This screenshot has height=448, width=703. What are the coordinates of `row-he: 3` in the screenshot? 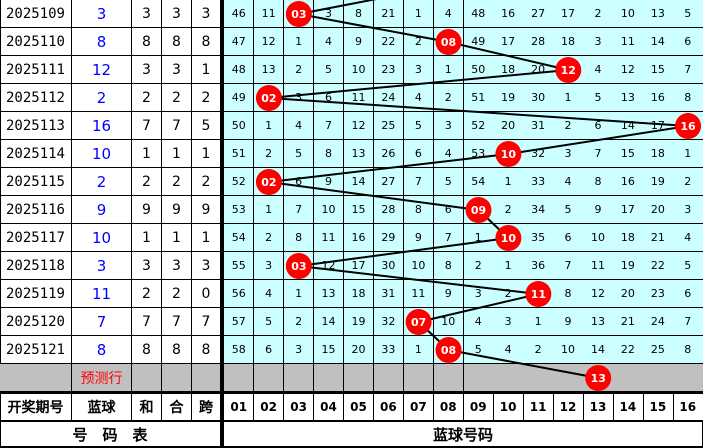 It's located at (147, 14).